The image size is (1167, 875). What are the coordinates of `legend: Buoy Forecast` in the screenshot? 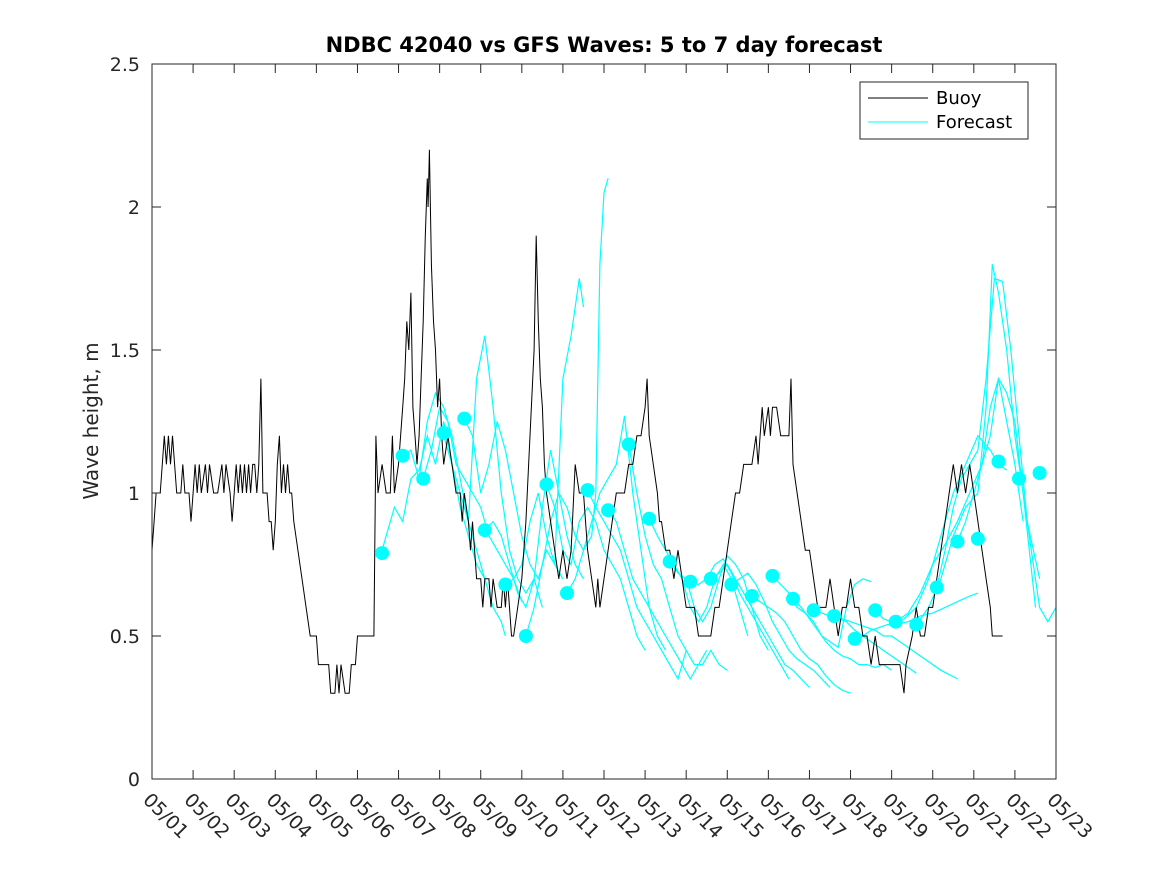 It's located at (944, 110).